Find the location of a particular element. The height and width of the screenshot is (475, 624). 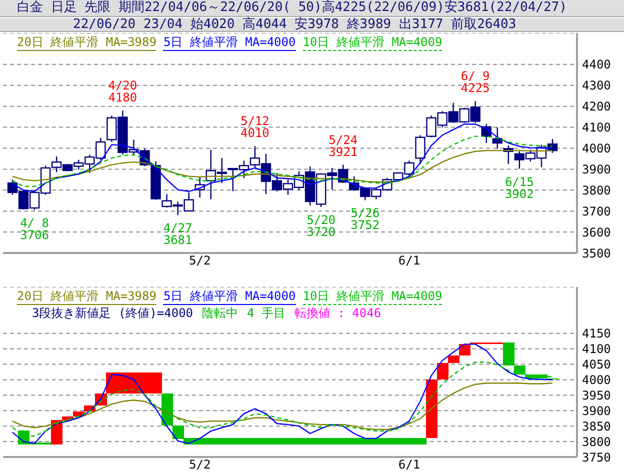

annotation: 5/26 3752 is located at coordinates (365, 219).